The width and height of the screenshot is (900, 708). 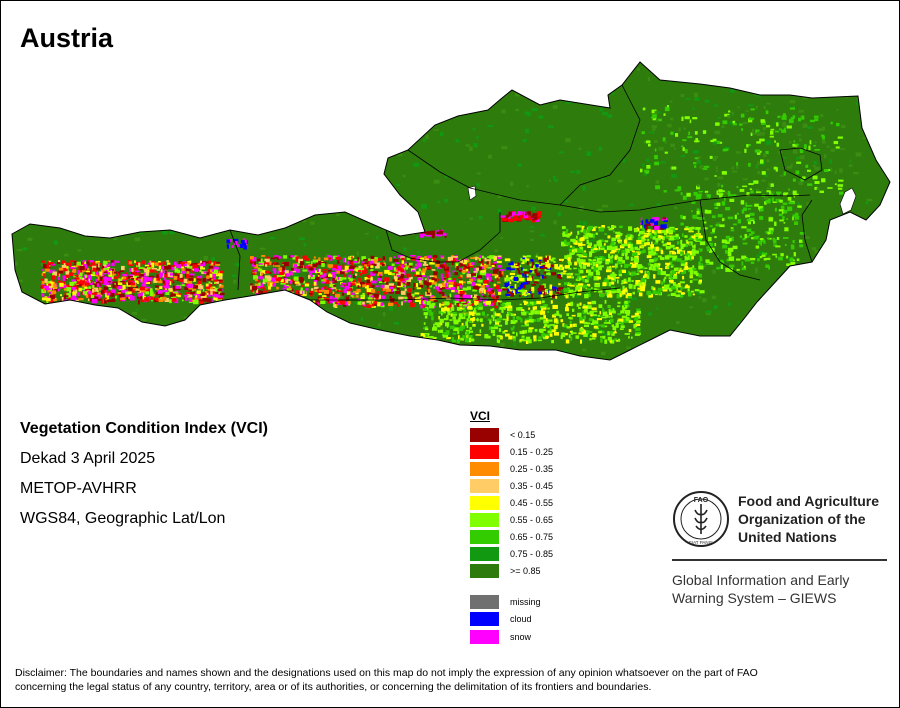 What do you see at coordinates (123, 518) in the screenshot?
I see `projection: WGS84, Geographic Lat/Lon` at bounding box center [123, 518].